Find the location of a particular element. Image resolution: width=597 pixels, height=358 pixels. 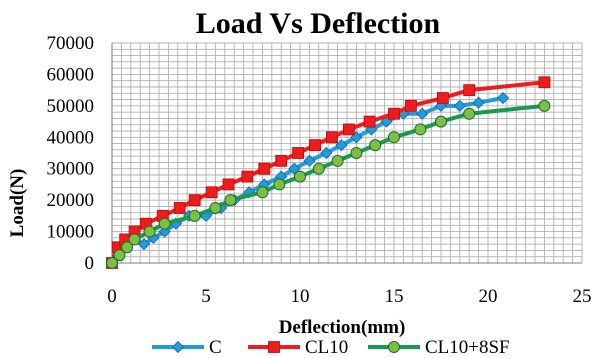

chart-title: Load Vs Deflection is located at coordinates (318, 23).